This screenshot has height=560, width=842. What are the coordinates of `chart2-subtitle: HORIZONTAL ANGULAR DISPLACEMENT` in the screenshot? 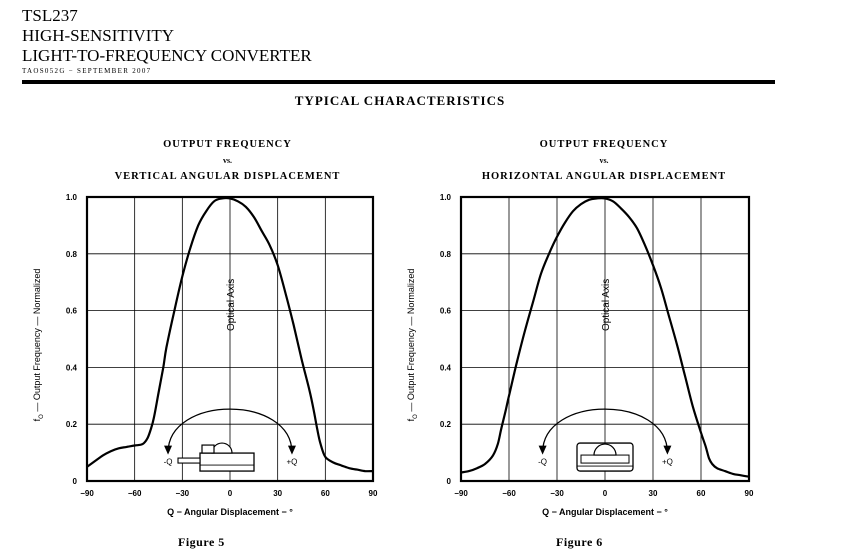 It's located at (604, 176).